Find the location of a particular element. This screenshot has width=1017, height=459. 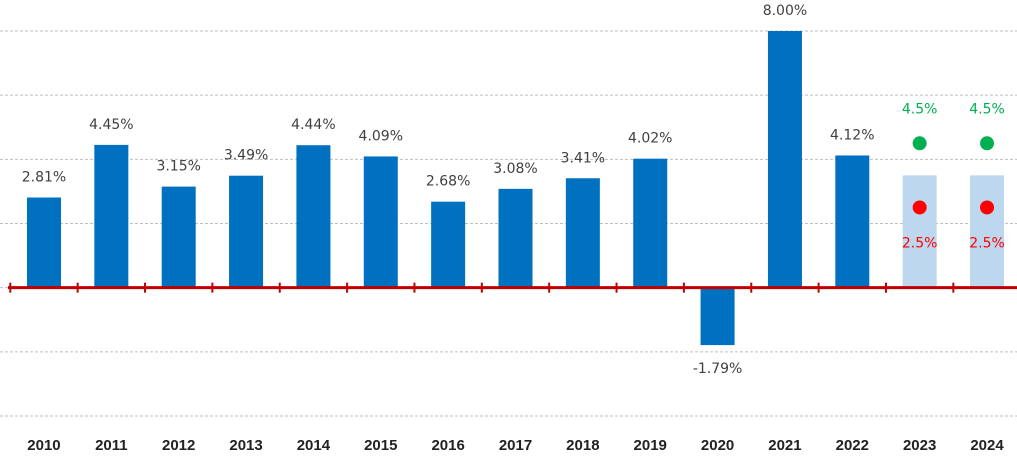

x-tick-label: 2015 is located at coordinates (380, 445).